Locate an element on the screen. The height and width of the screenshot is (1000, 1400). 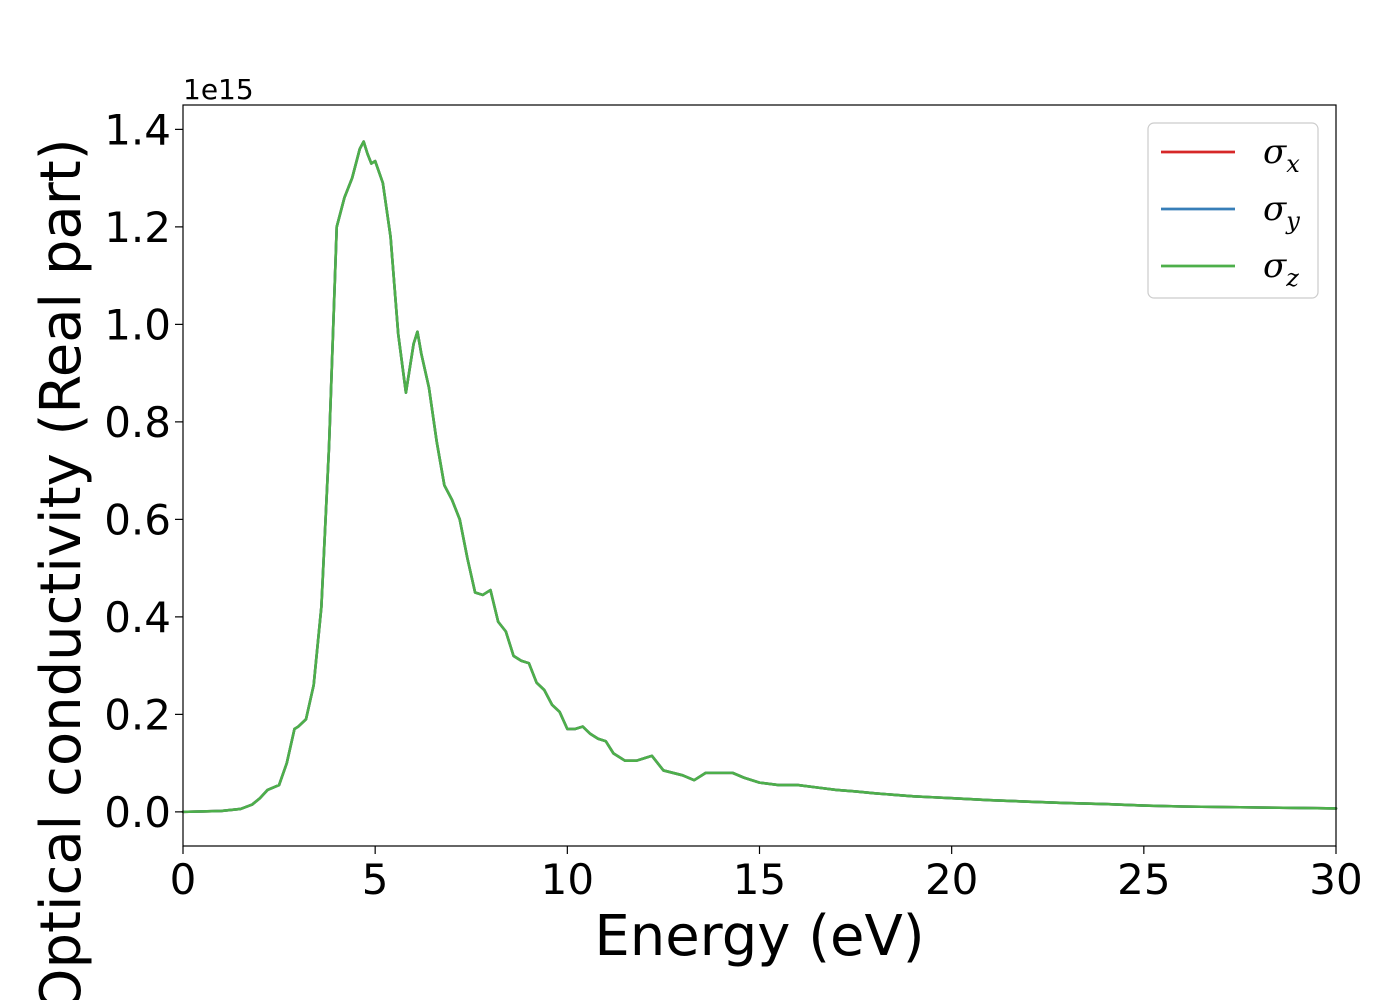
y-tick-label: 0.4 is located at coordinates (137, 617).